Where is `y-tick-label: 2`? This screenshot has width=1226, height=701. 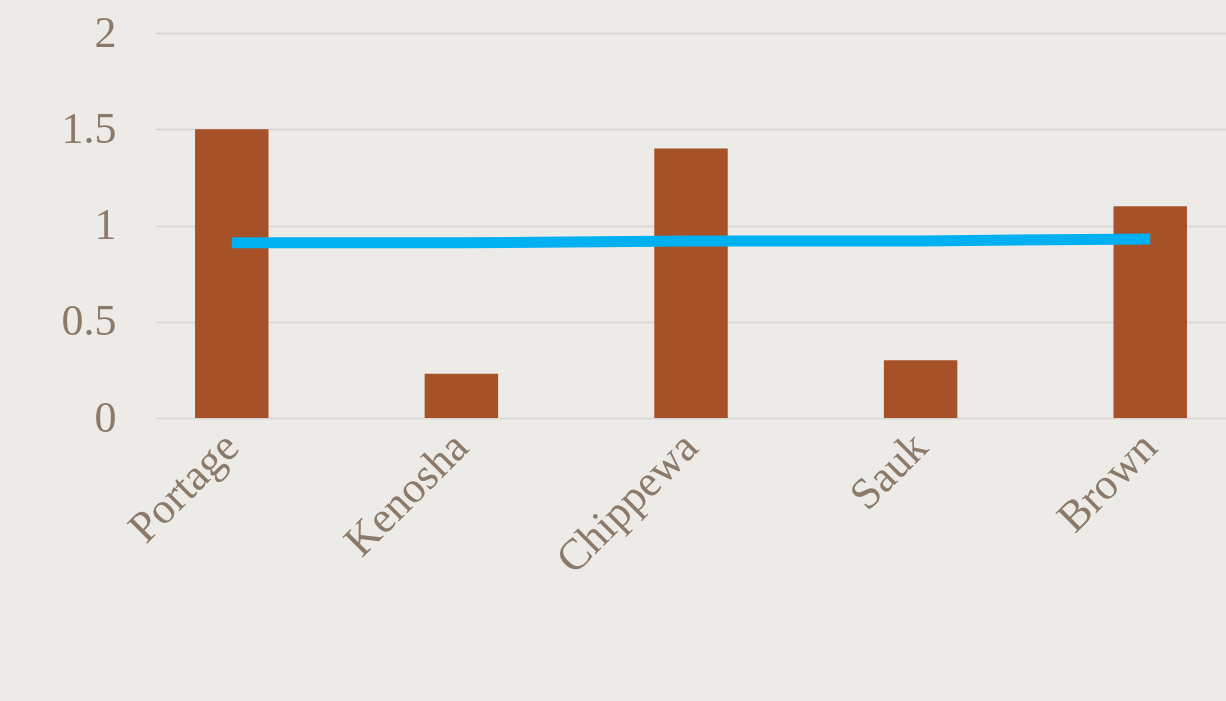 y-tick-label: 2 is located at coordinates (105, 32).